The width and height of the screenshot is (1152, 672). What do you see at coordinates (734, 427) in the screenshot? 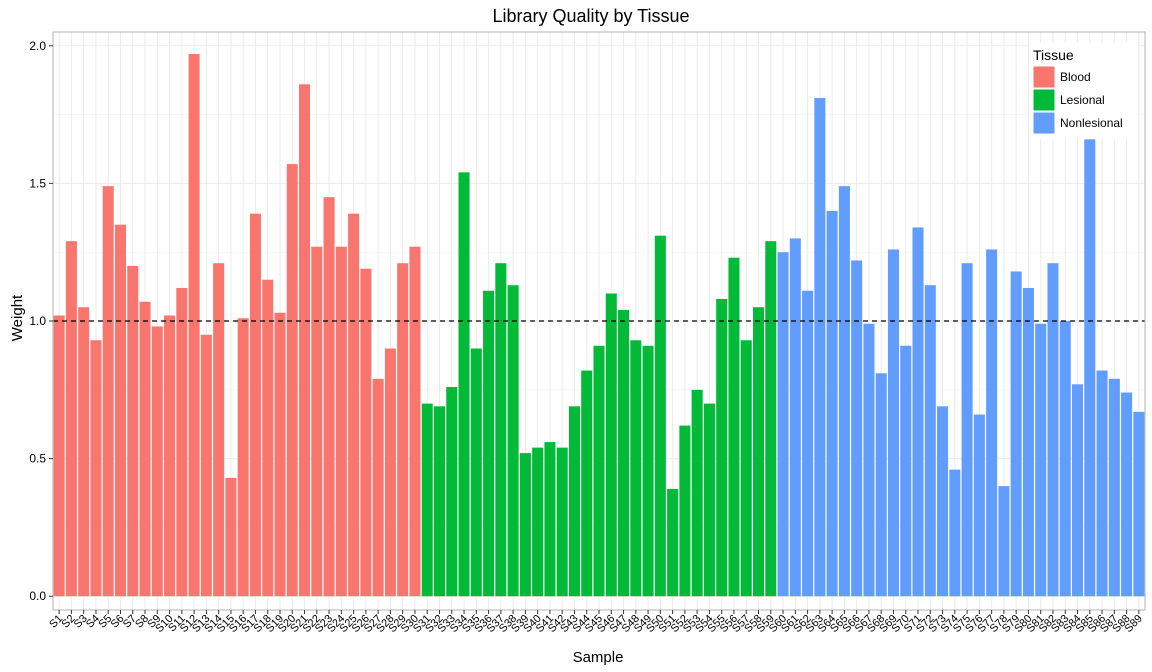
I see `bar-s56` at bounding box center [734, 427].